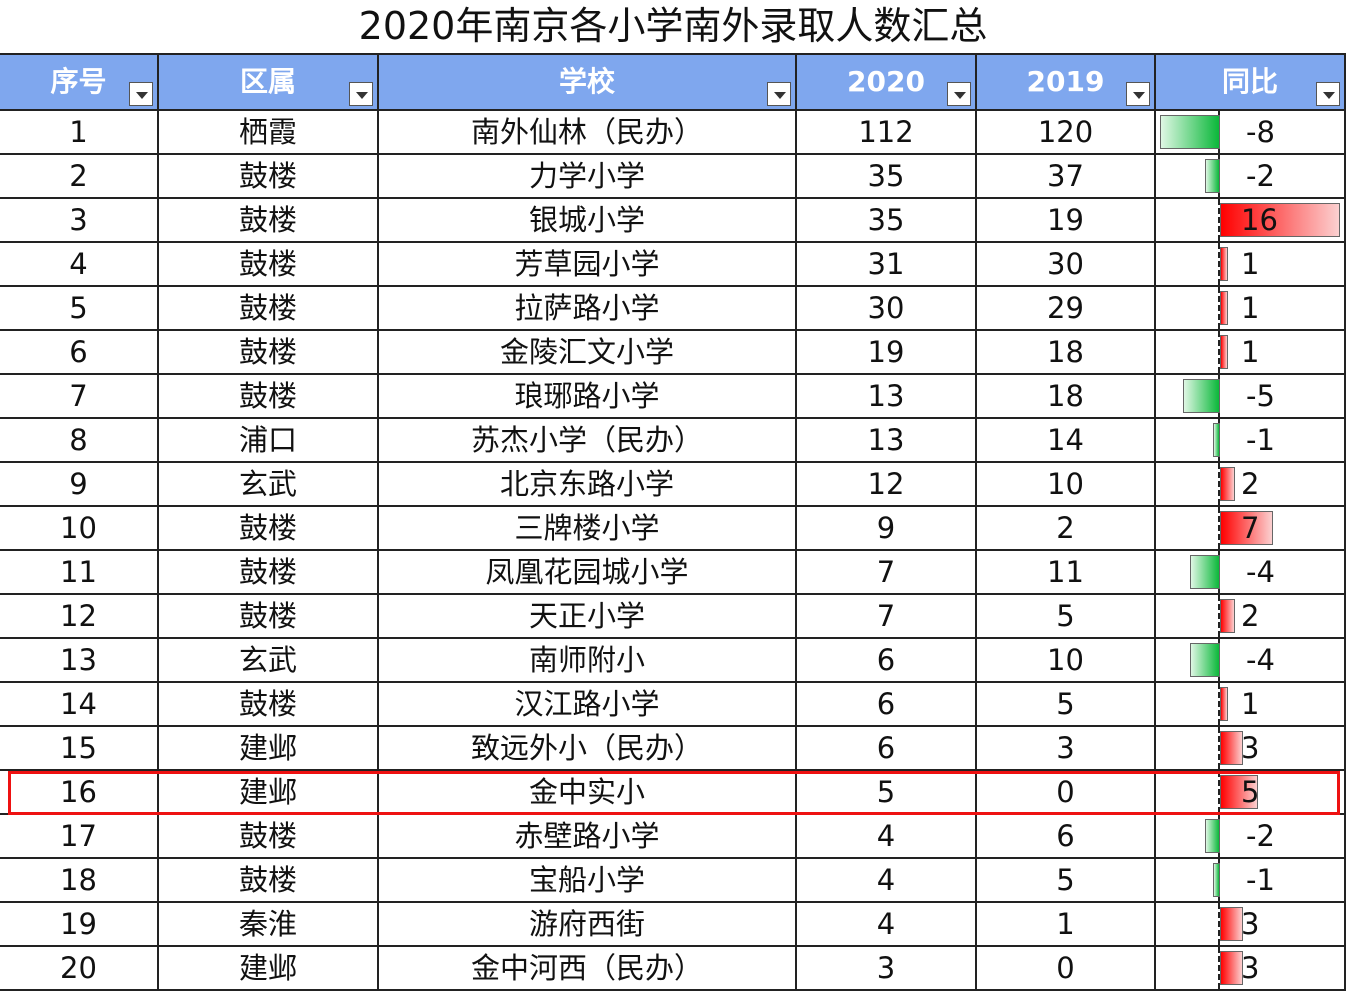 This screenshot has width=1346, height=991. Describe the element at coordinates (79, 572) in the screenshot. I see `row-number-cell: 11` at that location.